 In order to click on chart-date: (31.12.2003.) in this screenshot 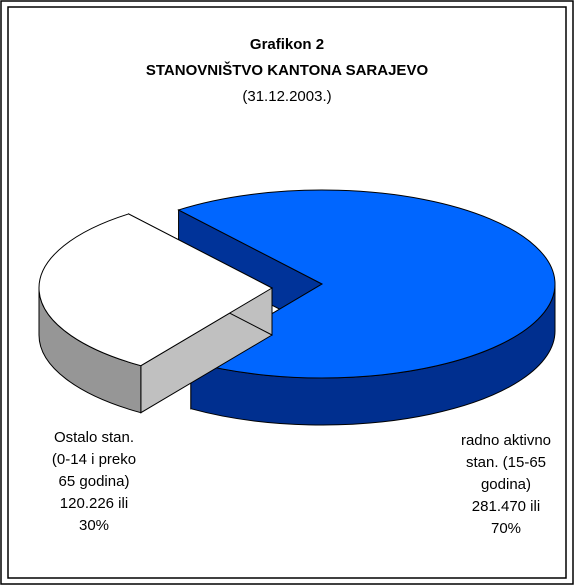, I will do `click(287, 96)`.